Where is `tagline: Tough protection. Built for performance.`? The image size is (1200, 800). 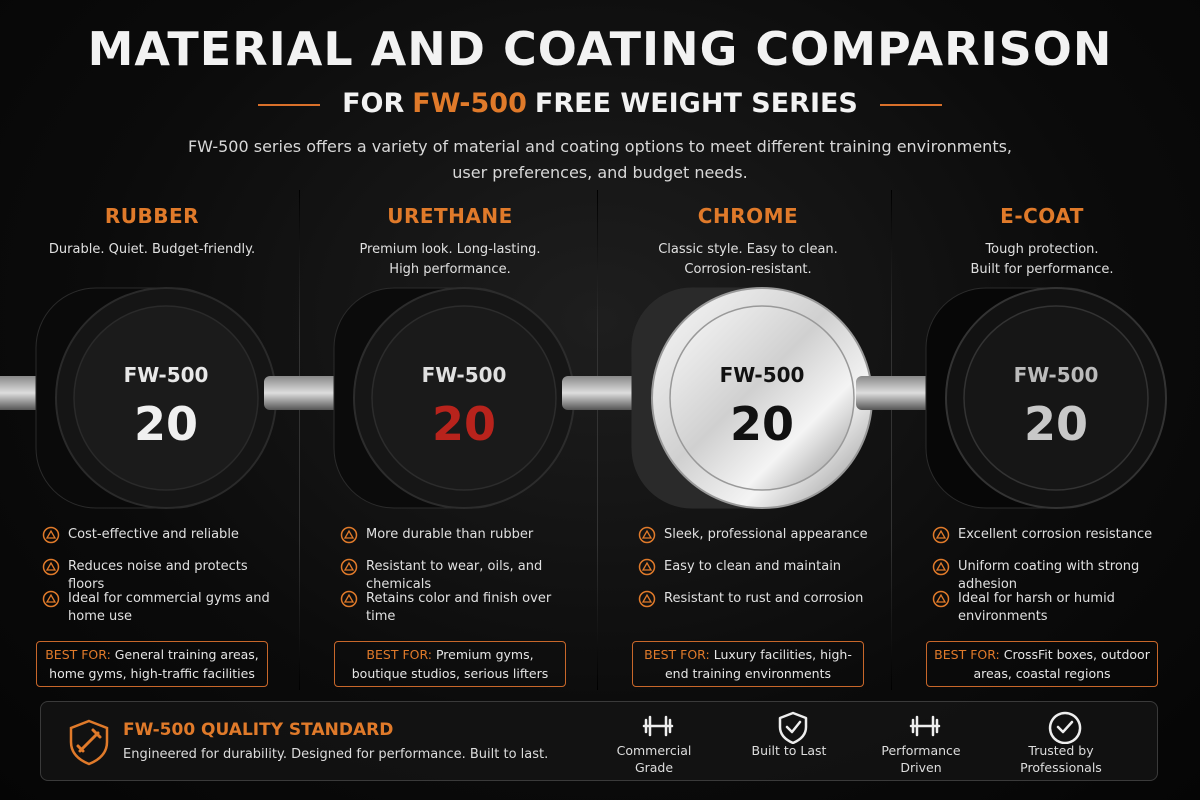
tagline: Tough protection. Built for performance. is located at coordinates (1042, 260).